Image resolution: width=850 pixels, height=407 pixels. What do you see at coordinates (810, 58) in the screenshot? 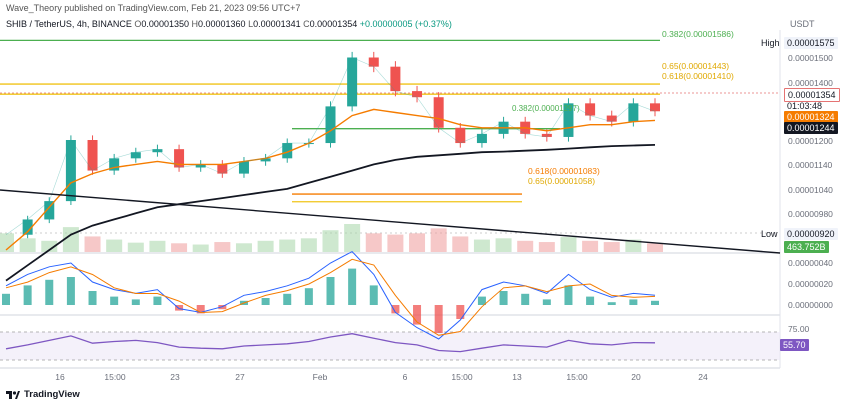
I see `price-tick-1: 0.00001500` at bounding box center [810, 58].